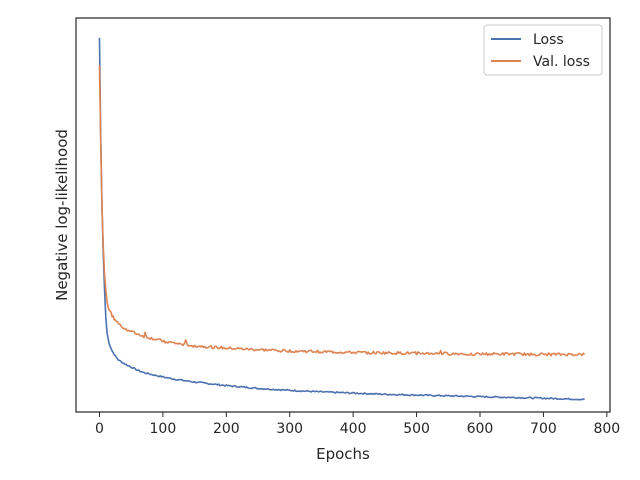 This screenshot has width=640, height=480. I want to click on legend: Loss Val. loss, so click(543, 50).